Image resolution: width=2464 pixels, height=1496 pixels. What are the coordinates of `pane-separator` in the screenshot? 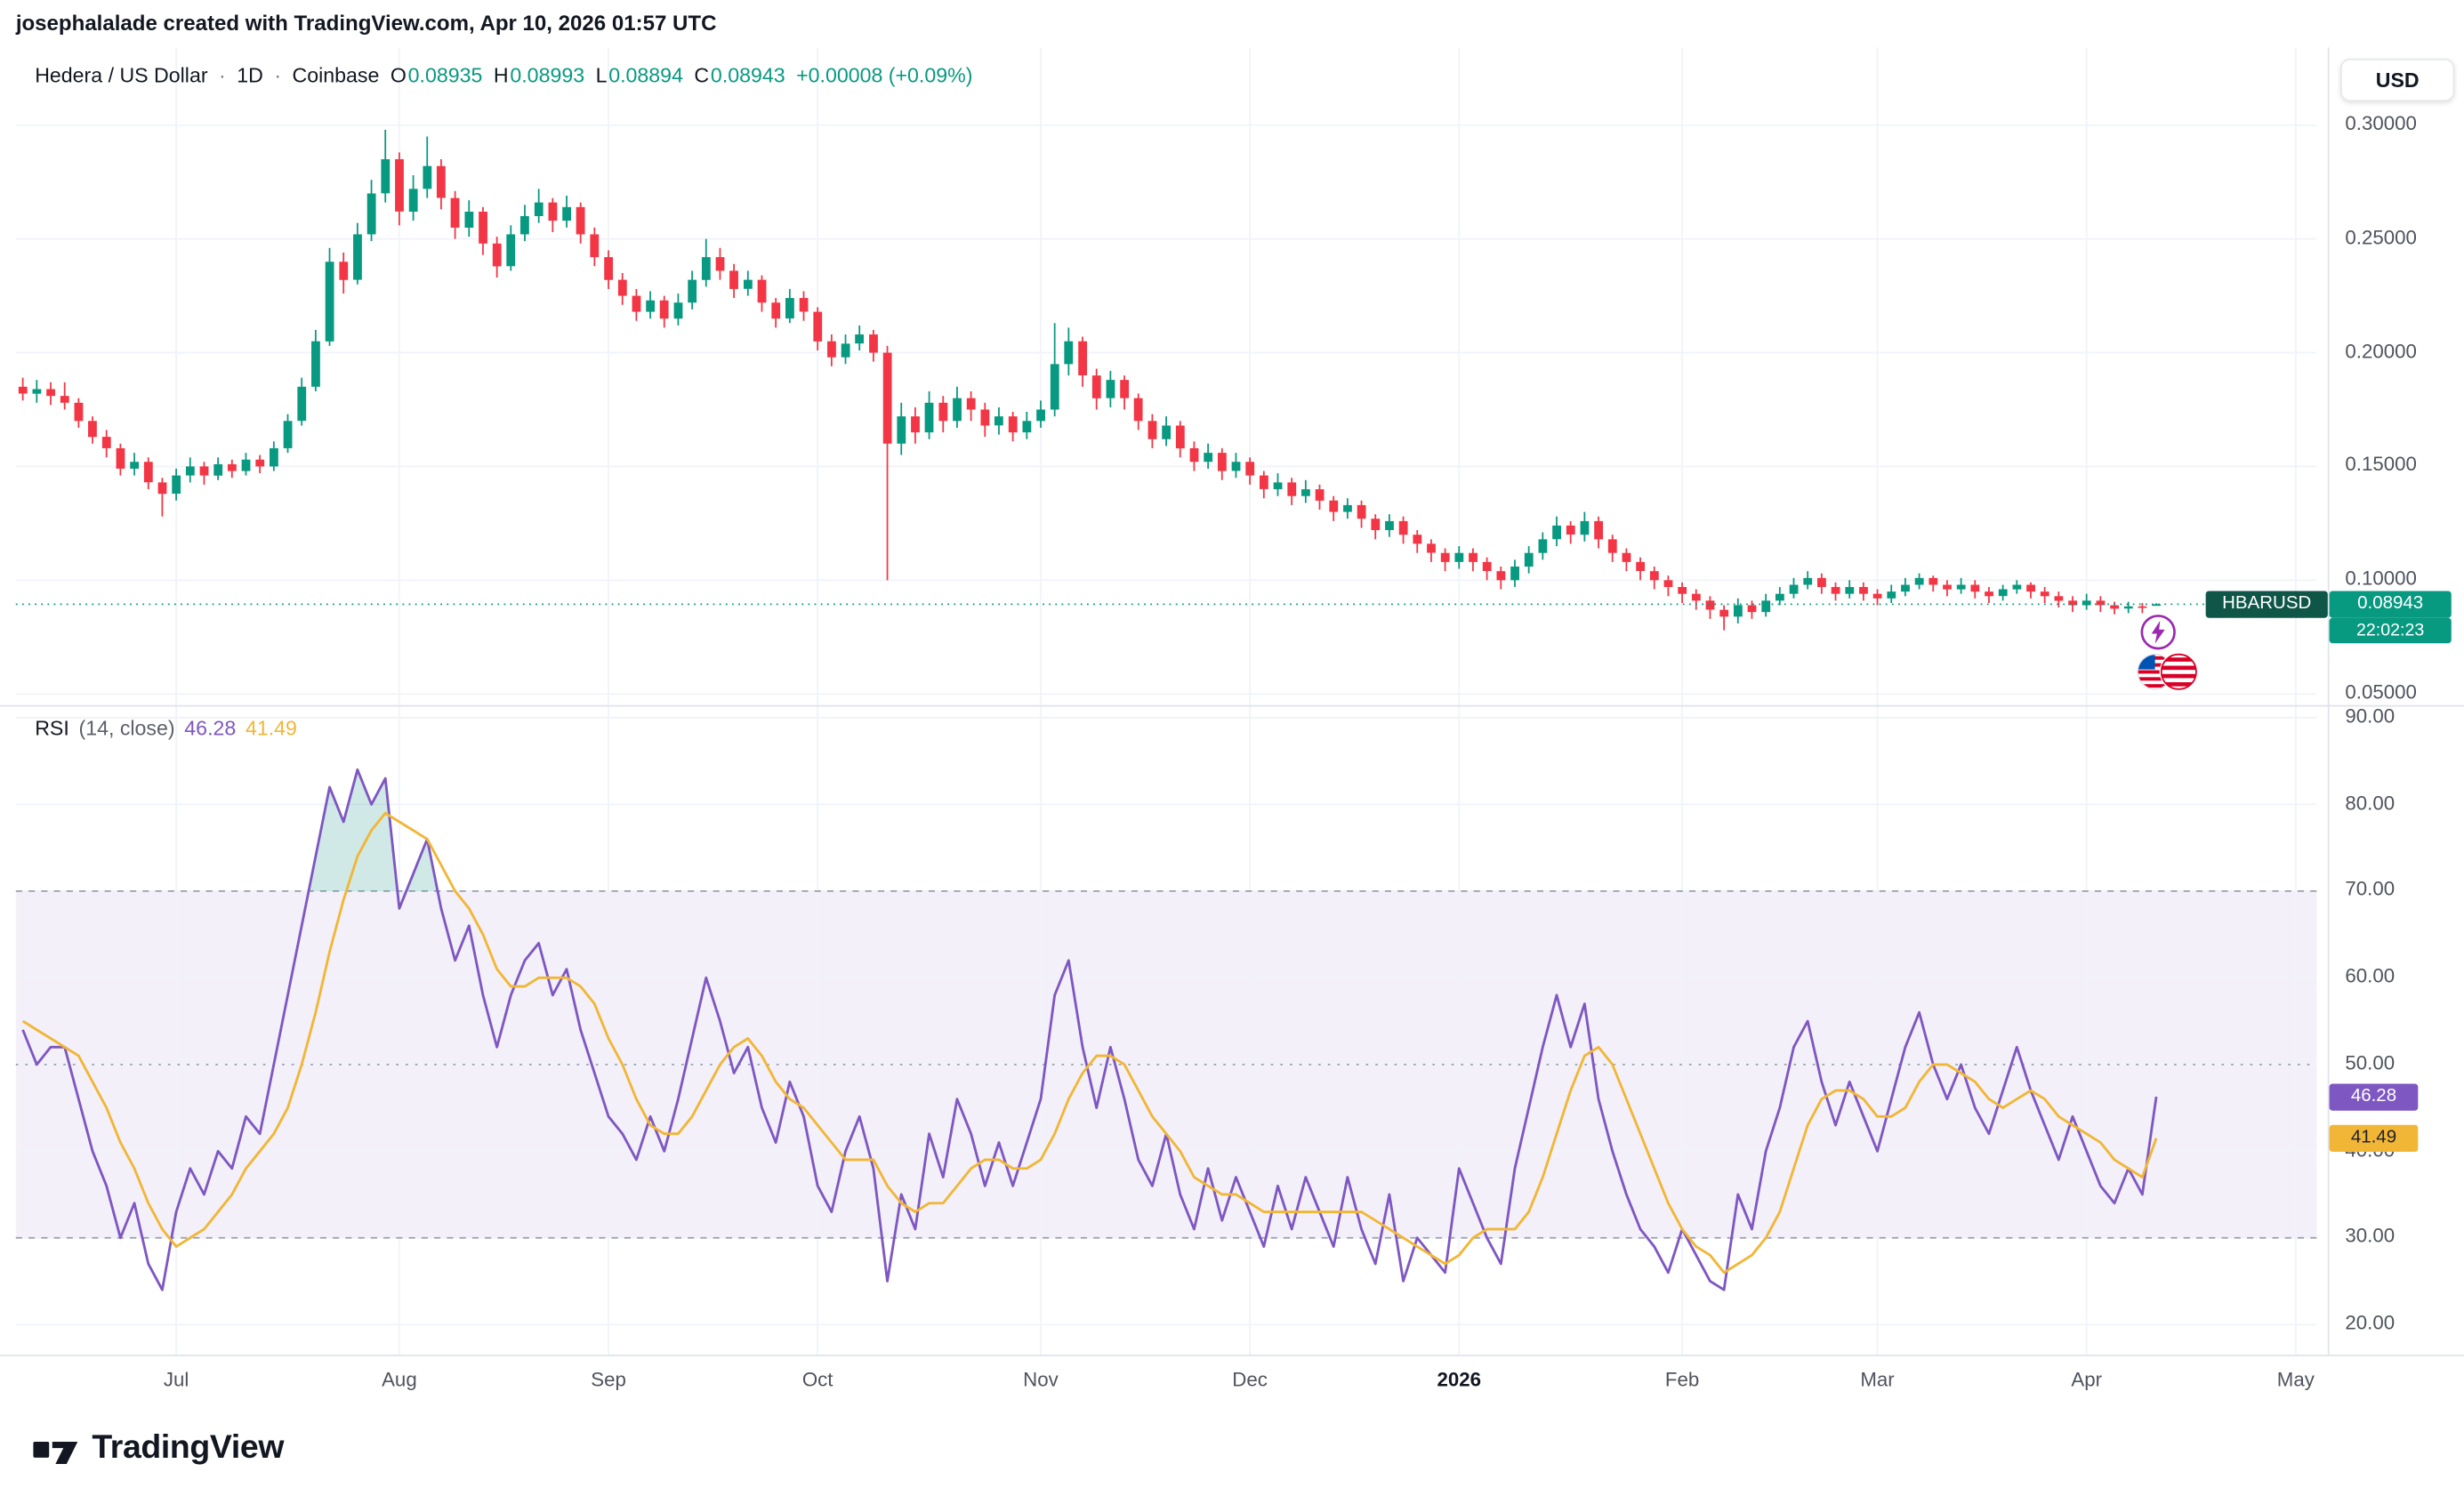 It's located at (1232, 705).